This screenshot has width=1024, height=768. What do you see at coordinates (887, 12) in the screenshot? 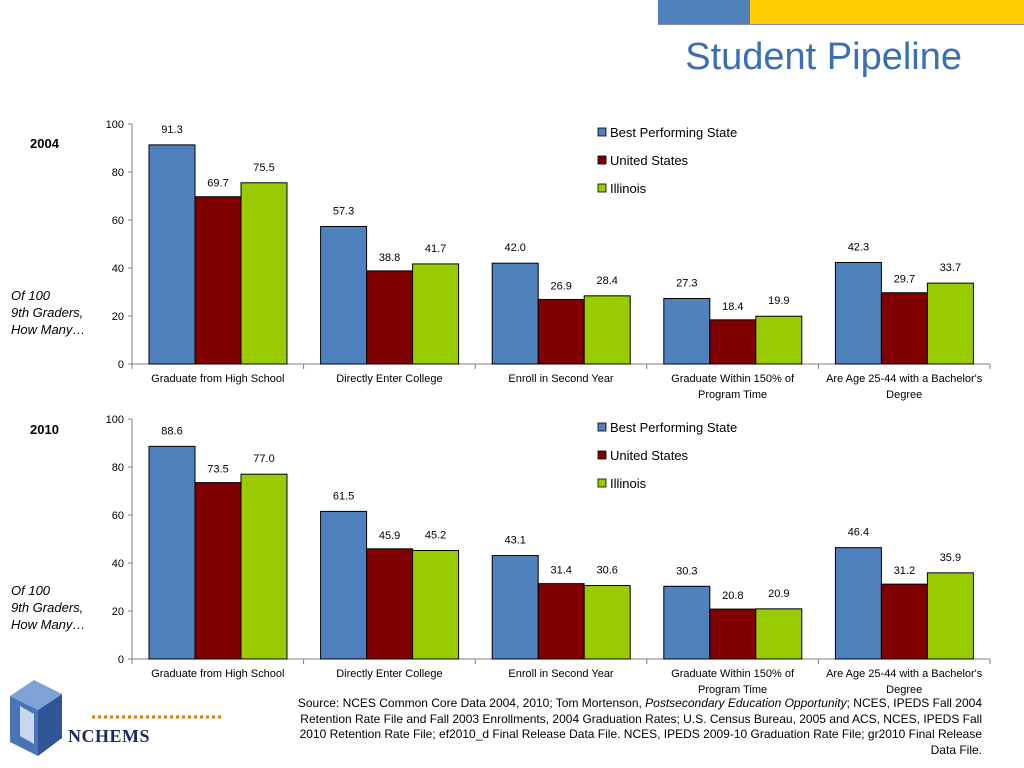
I see `header-accent-yellow` at bounding box center [887, 12].